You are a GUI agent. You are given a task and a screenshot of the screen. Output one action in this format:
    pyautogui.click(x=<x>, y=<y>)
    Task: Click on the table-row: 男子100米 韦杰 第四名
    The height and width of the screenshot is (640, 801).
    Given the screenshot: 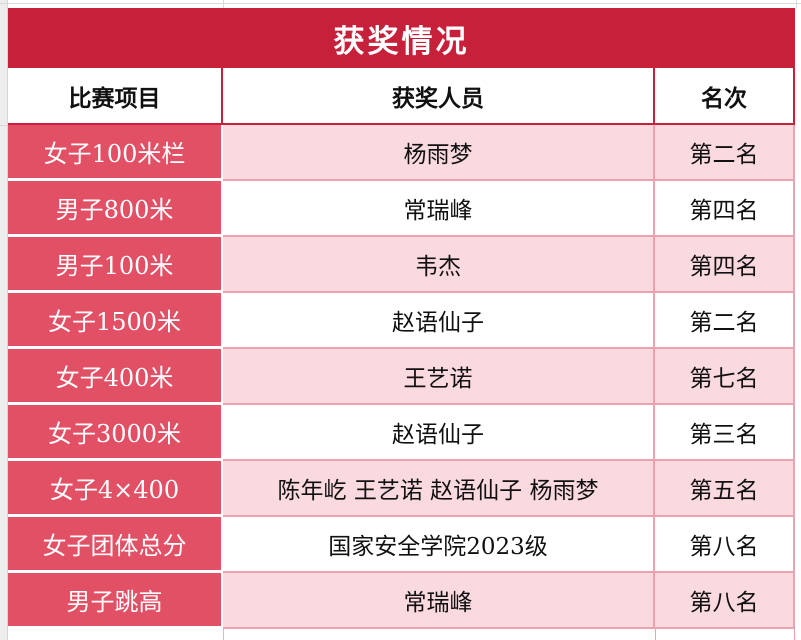 What is the action you would take?
    pyautogui.click(x=401, y=265)
    